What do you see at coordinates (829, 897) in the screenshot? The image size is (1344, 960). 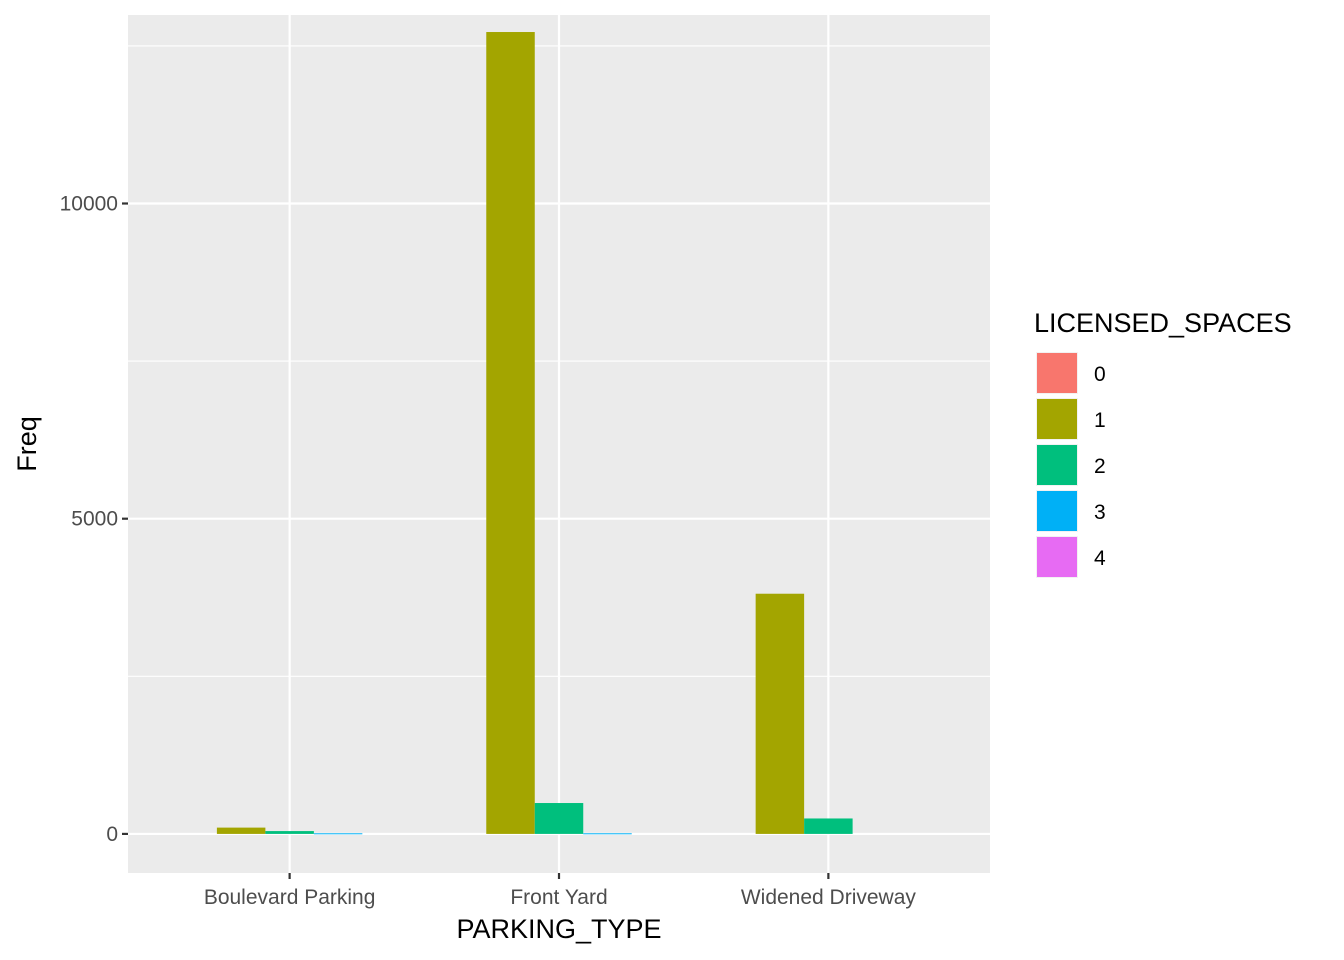 I see `x-tick-label: Widened Driveway` at bounding box center [829, 897].